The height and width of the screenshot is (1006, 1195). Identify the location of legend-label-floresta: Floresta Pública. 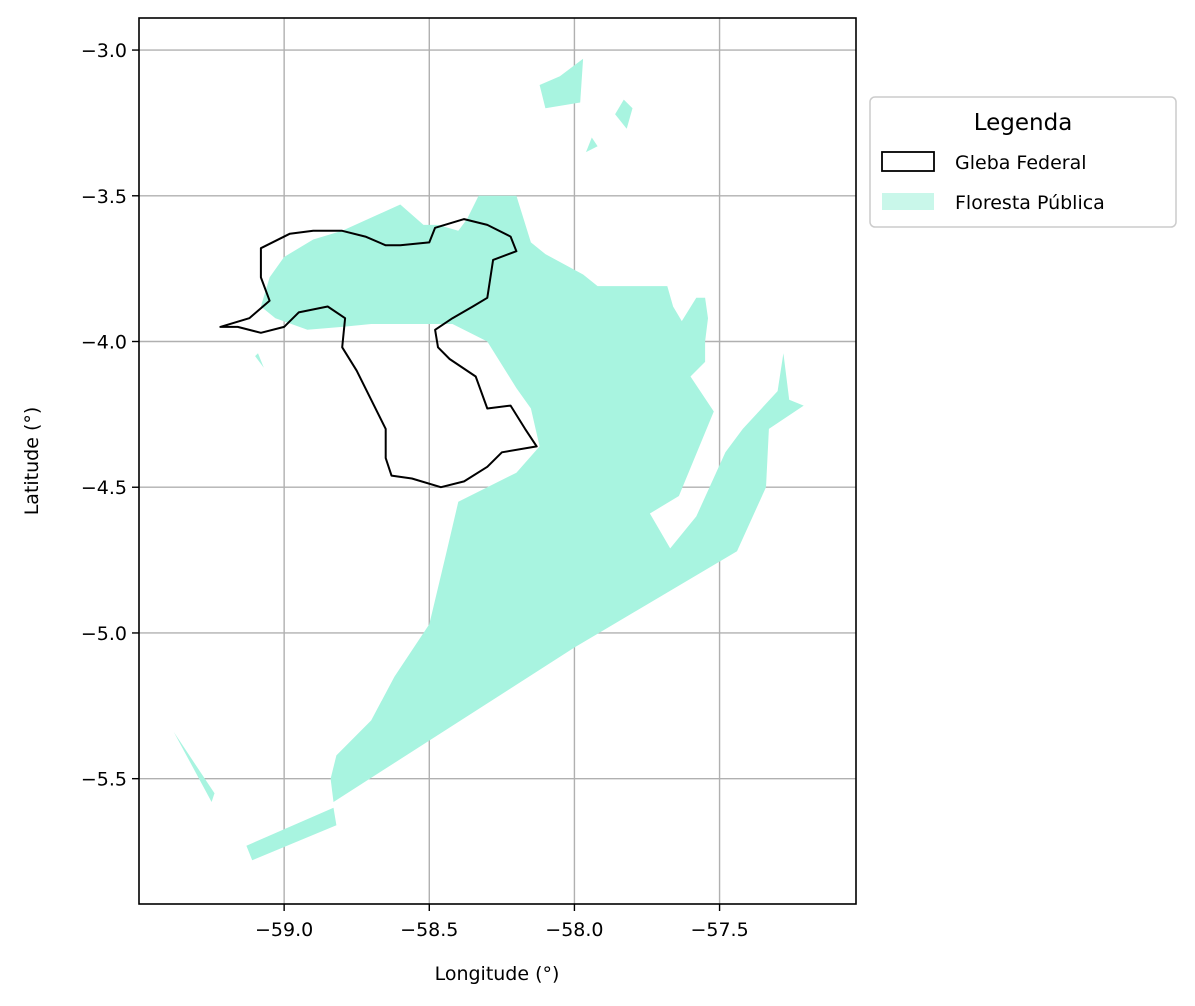
(1030, 203).